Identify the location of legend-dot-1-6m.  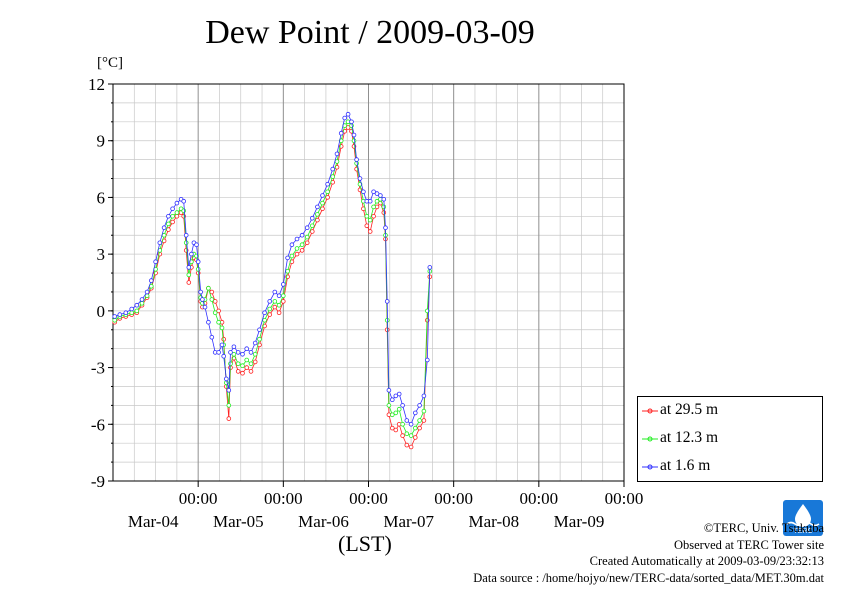
(650, 467).